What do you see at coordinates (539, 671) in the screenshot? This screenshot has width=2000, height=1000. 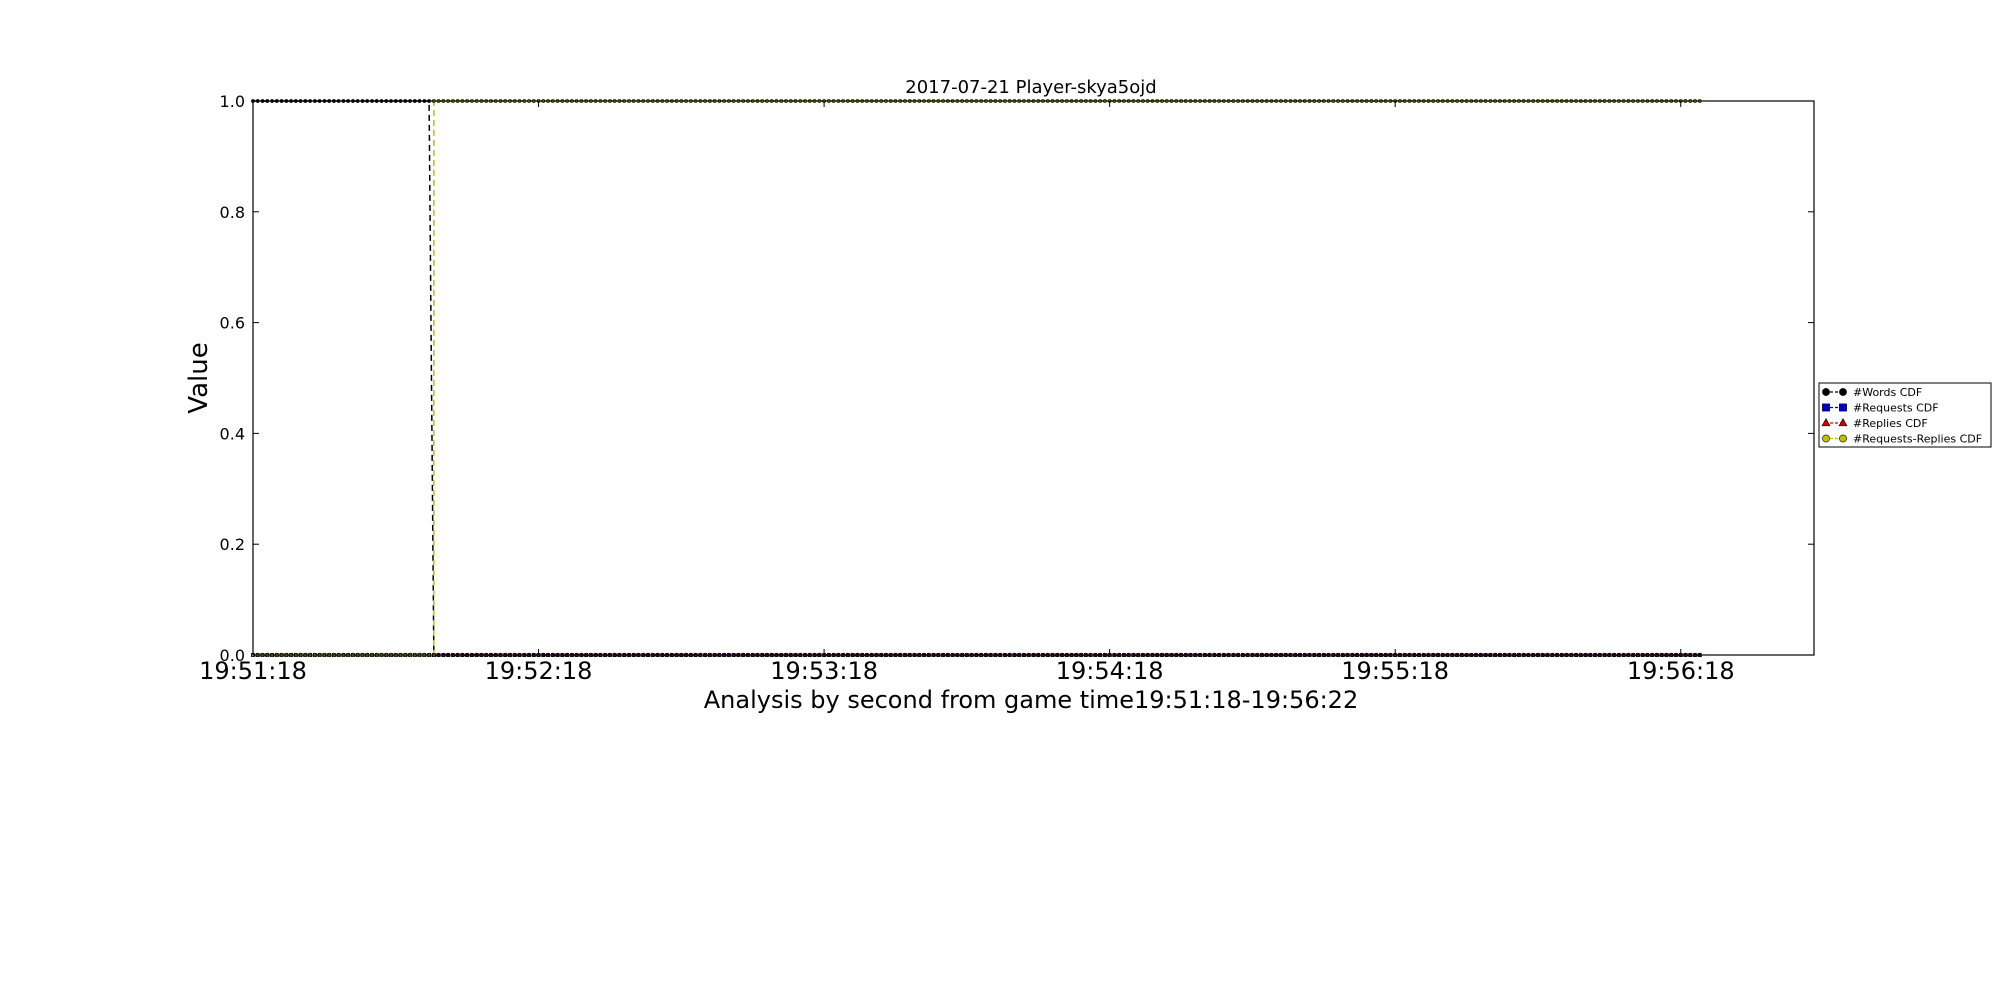 I see `x-tick-label: 19:52:18` at bounding box center [539, 671].